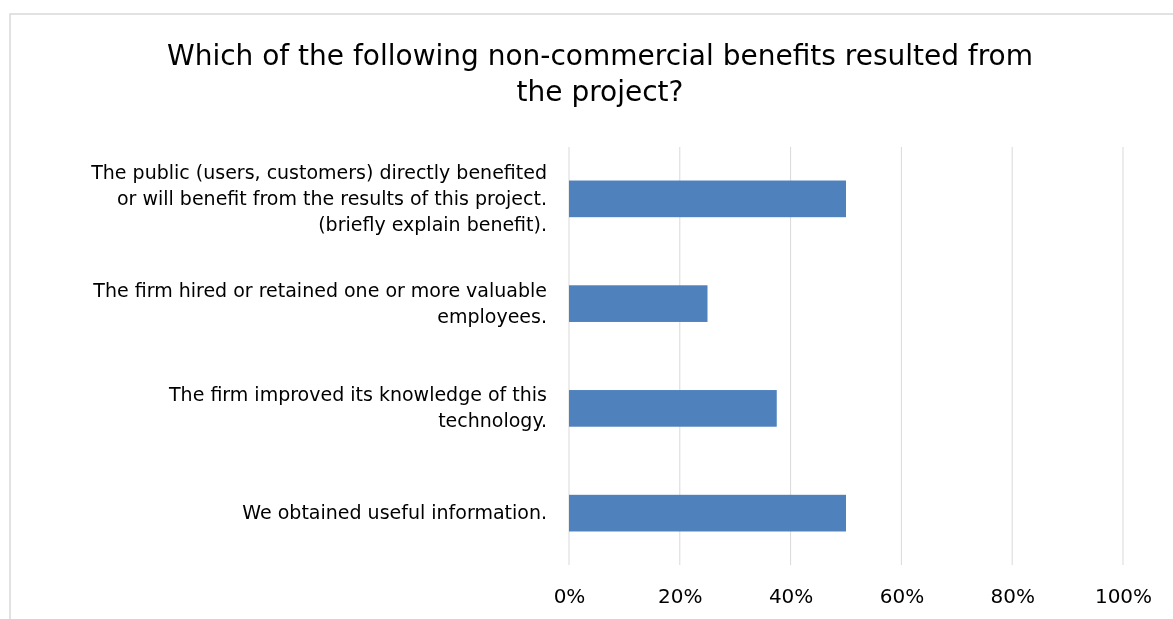  Describe the element at coordinates (1012, 596) in the screenshot. I see `x-tick-label: 80%` at that location.